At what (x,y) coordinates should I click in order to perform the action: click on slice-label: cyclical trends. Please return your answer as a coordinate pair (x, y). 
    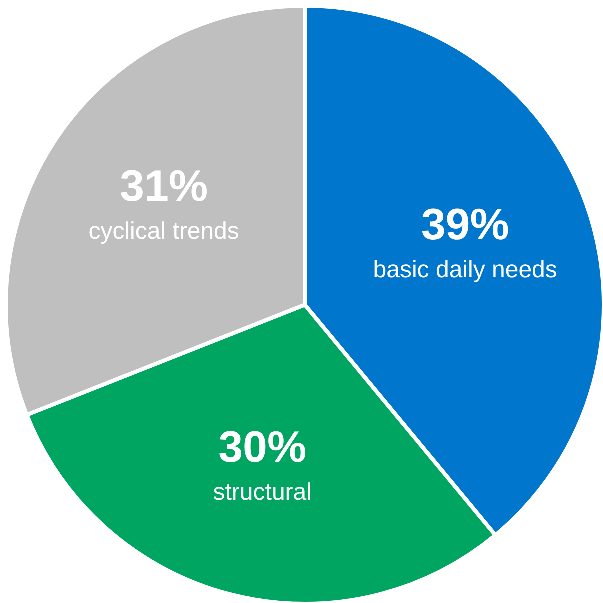
    Looking at the image, I should click on (164, 232).